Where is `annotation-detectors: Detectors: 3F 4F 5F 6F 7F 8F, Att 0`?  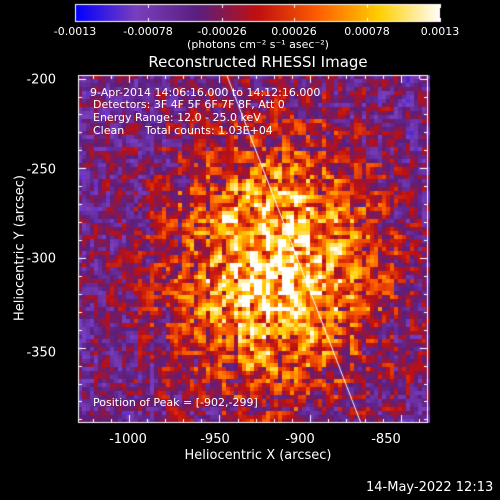 annotation-detectors: Detectors: 3F 4F 5F 6F 7F 8F, Att 0 is located at coordinates (189, 104).